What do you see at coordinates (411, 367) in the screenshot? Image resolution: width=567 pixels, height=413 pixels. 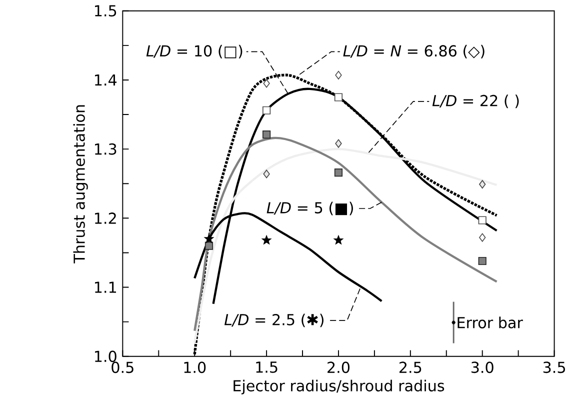 I see `x-tick-label: 2.5` at bounding box center [411, 367].